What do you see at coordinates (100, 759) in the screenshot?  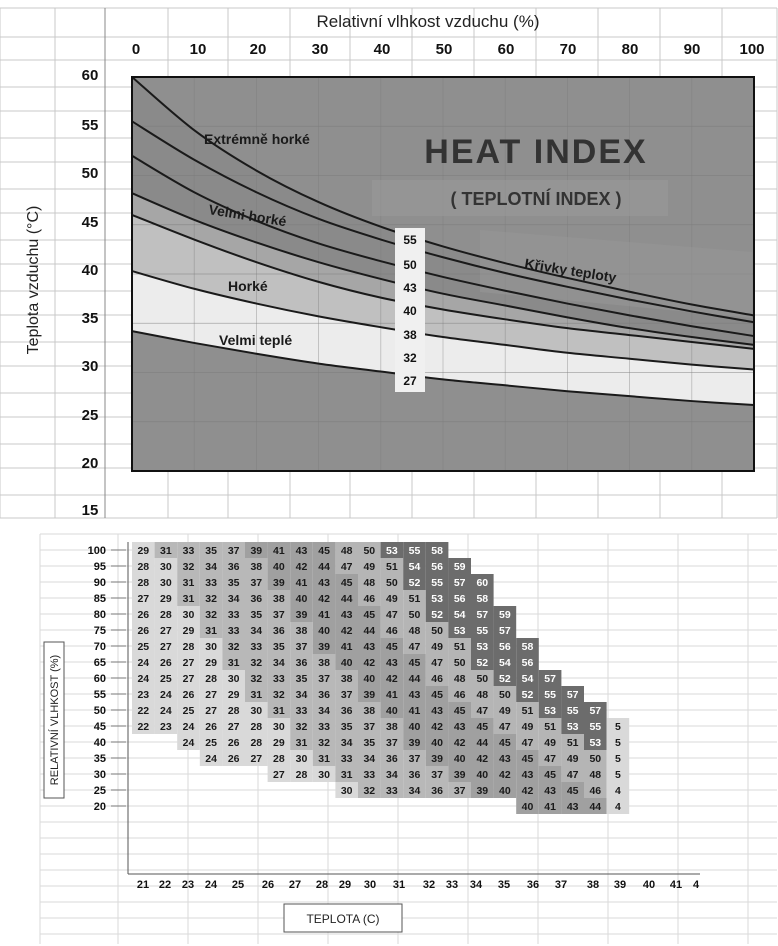 I see `y-tick-label: 35` at bounding box center [100, 759].